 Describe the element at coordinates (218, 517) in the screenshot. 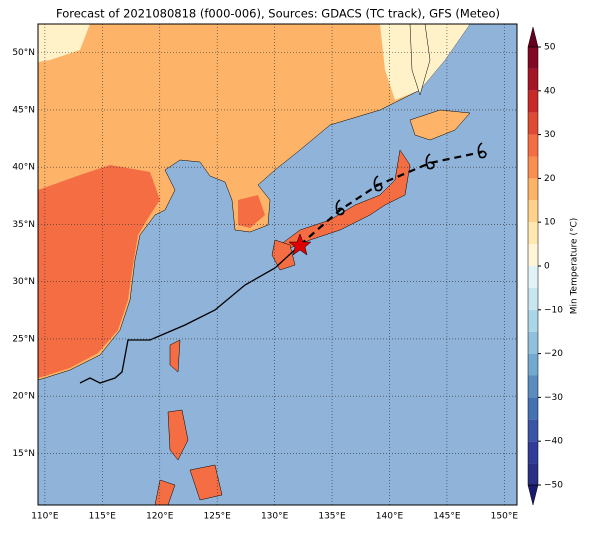

I see `x-tick-label: 125°E` at that location.